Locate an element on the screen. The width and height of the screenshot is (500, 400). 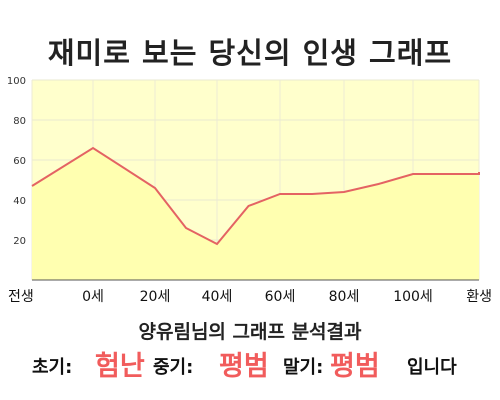
y-tick-label: 100 is located at coordinates (16, 81).